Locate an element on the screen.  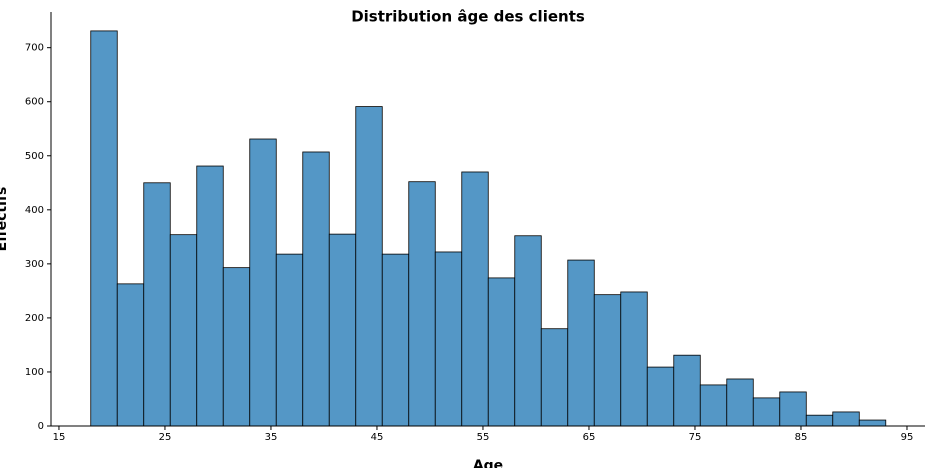
y-tick-label: 0 is located at coordinates (41, 426).